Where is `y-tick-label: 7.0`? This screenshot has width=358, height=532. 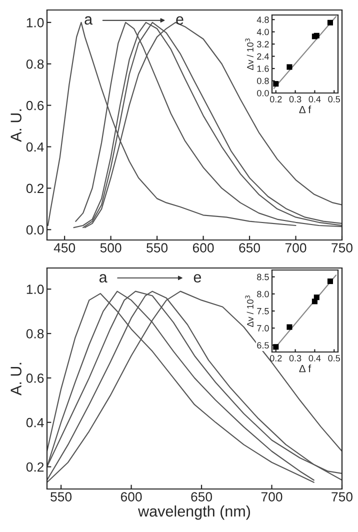 y-tick-label: 7.0 is located at coordinates (263, 328).